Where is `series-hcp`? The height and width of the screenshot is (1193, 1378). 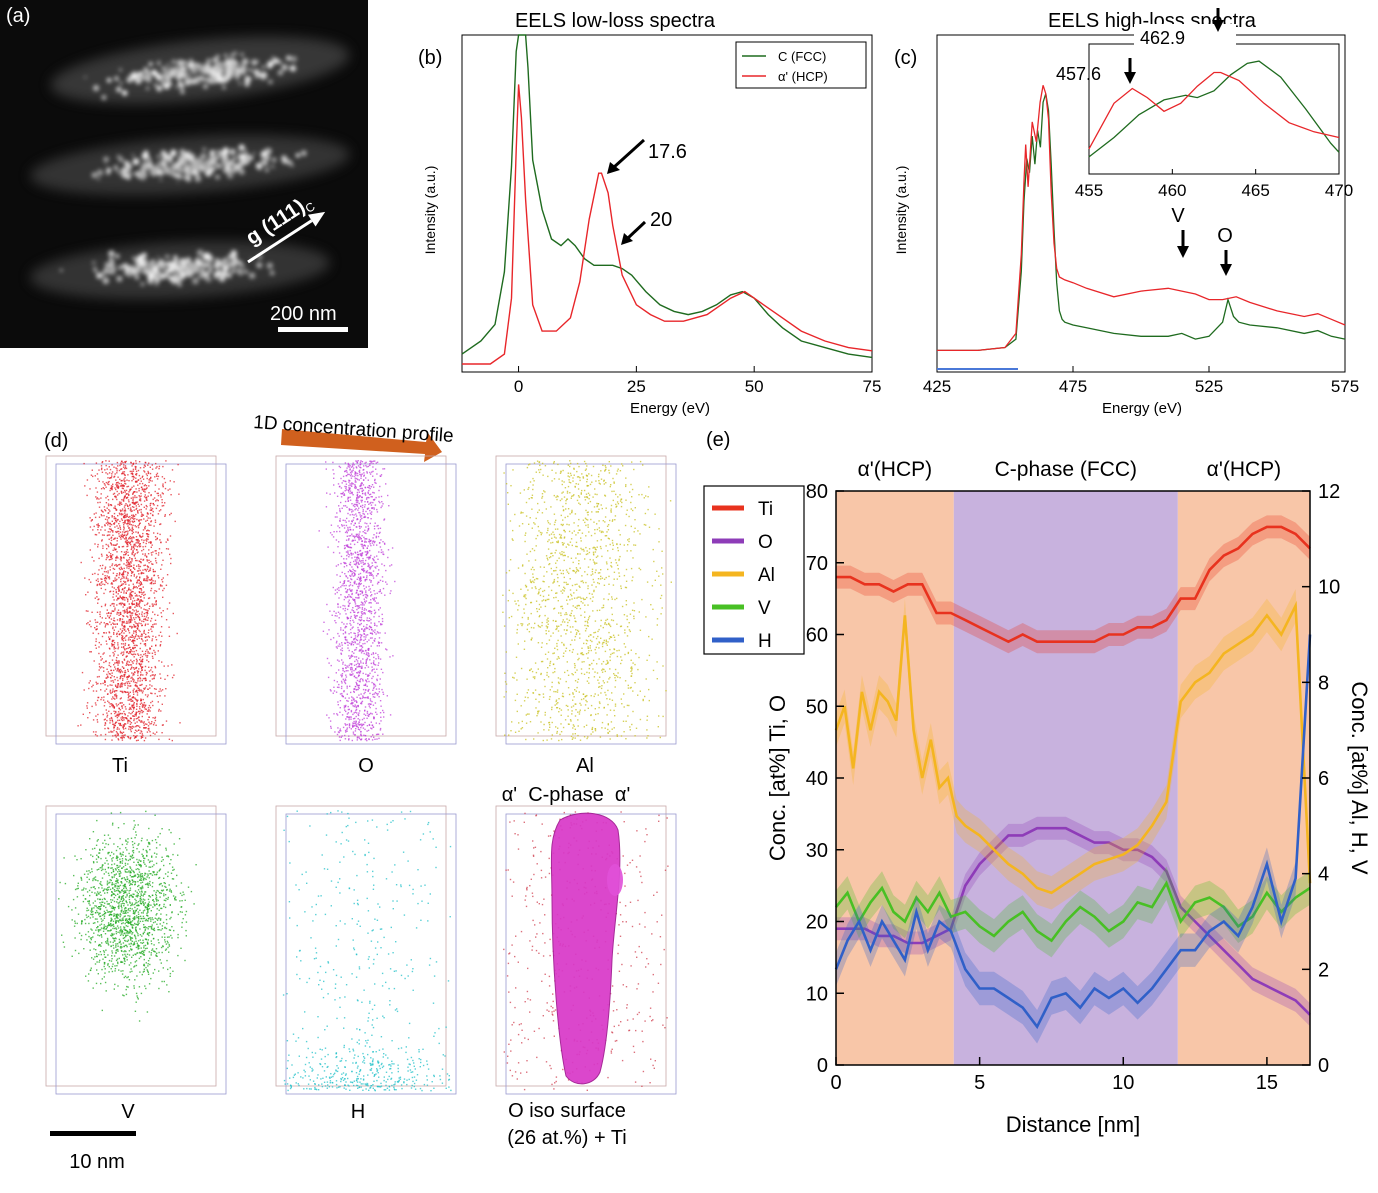 series-hcp is located at coordinates (667, 224).